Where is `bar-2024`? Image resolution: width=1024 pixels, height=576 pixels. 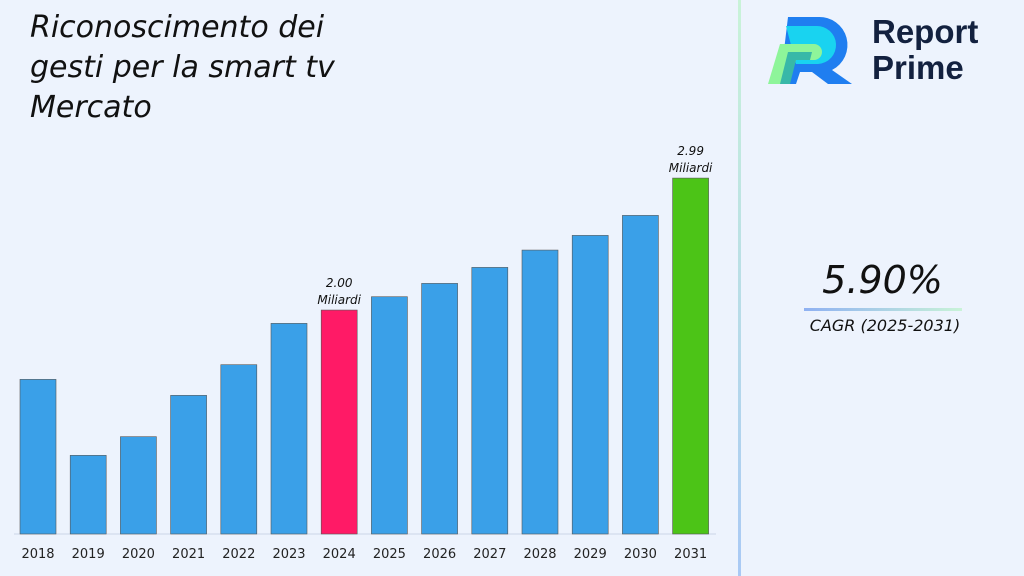
bar-2024 is located at coordinates (339, 422).